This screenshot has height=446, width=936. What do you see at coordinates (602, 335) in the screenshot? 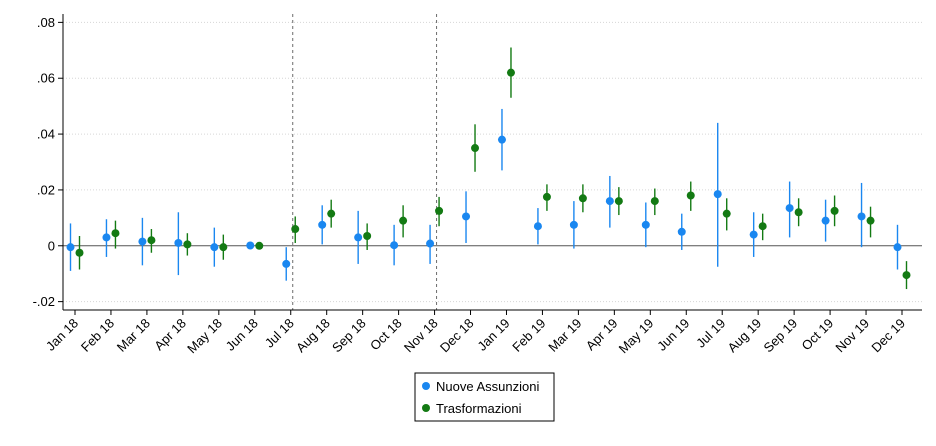
I see `x-tick-label: Apr 19` at bounding box center [602, 335].